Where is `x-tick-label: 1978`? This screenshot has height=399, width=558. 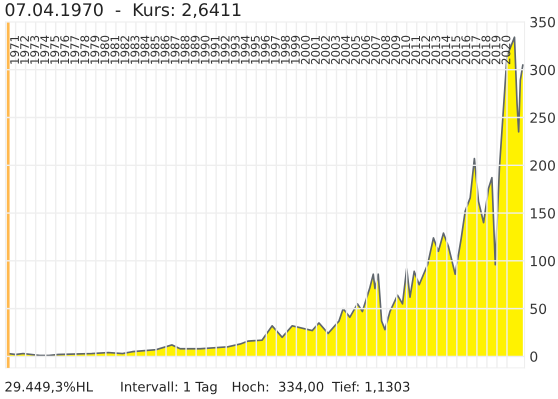 x-tick-label: 1978 is located at coordinates (85, 50).